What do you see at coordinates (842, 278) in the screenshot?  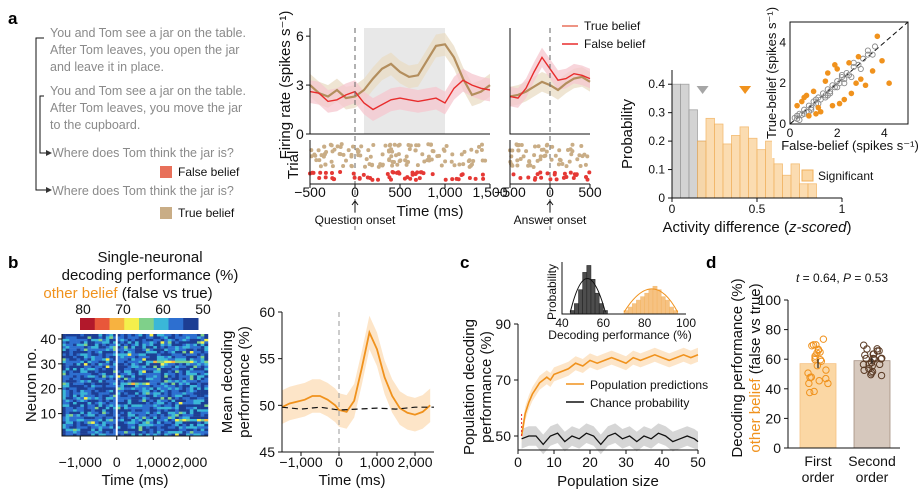 I see `stats-annotation-text: t = 0.64, P = 0.53` at bounding box center [842, 278].